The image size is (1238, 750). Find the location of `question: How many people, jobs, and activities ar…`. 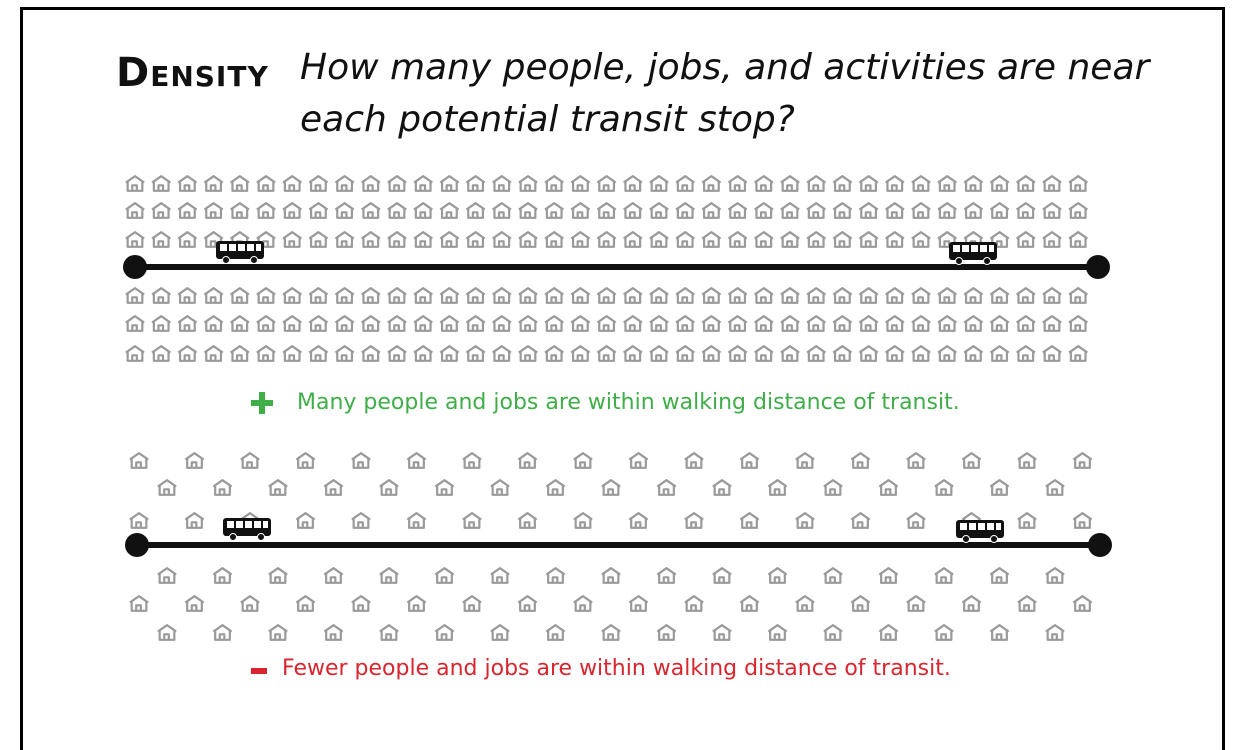

question: How many people, jobs, and activities ar… is located at coordinates (725, 93).